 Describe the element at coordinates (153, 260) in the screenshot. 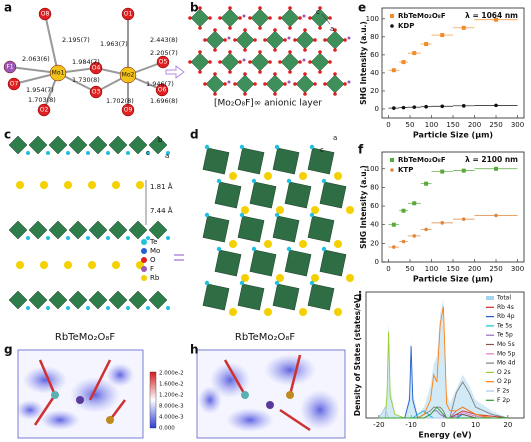

I see `legend-label: O` at that location.